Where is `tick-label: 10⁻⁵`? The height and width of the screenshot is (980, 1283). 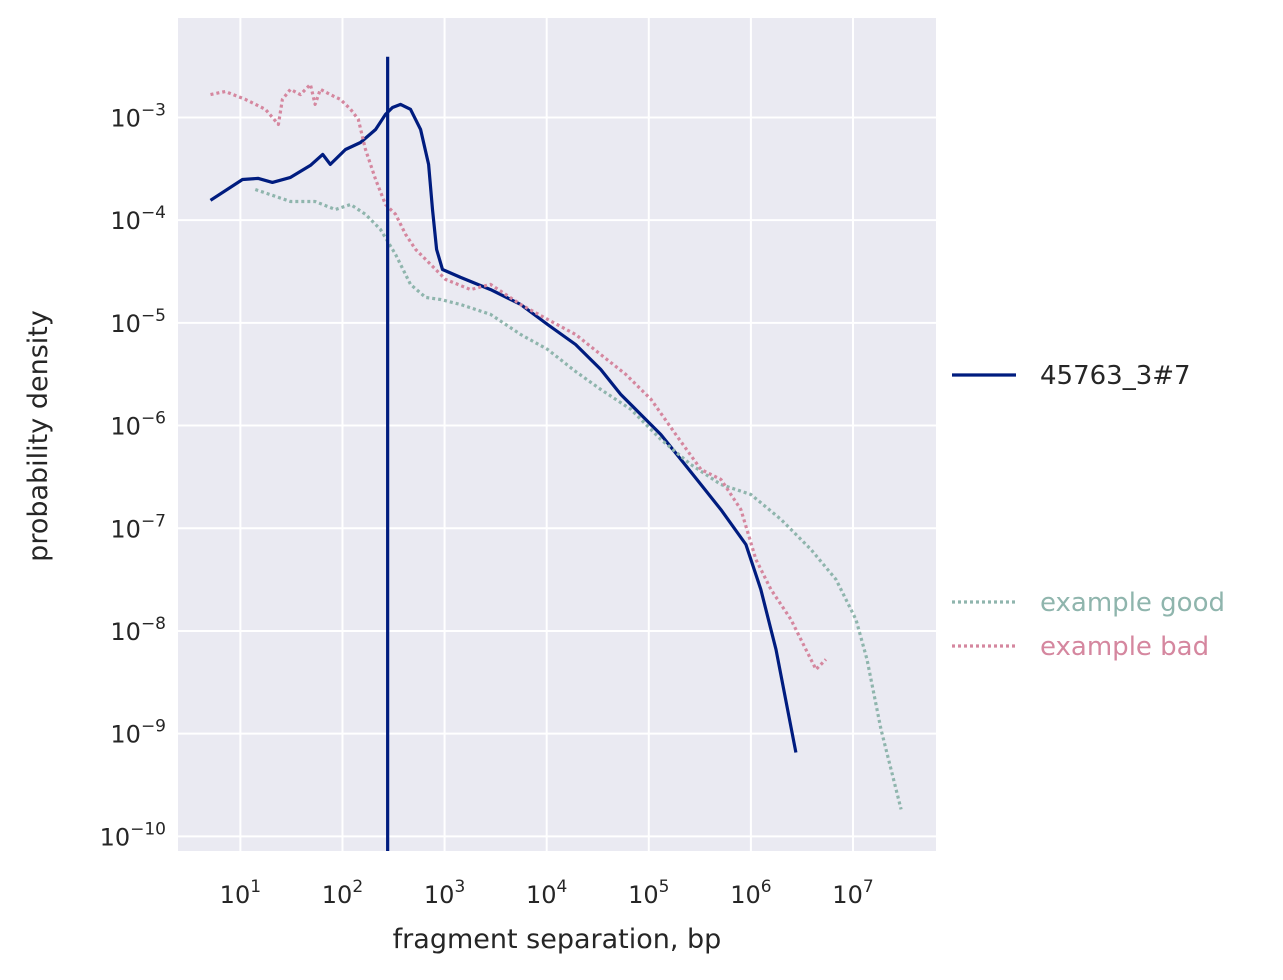
tick-label: 10⁻⁵ is located at coordinates (138, 322).